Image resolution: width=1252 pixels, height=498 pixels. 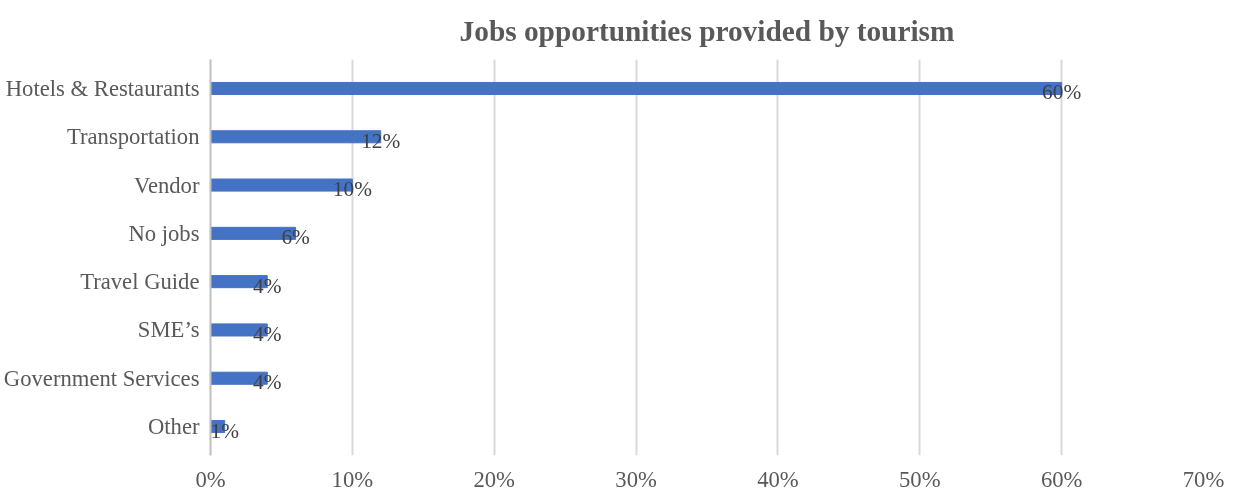 What do you see at coordinates (1061, 479) in the screenshot?
I see `x-tick-label: 60%` at bounding box center [1061, 479].